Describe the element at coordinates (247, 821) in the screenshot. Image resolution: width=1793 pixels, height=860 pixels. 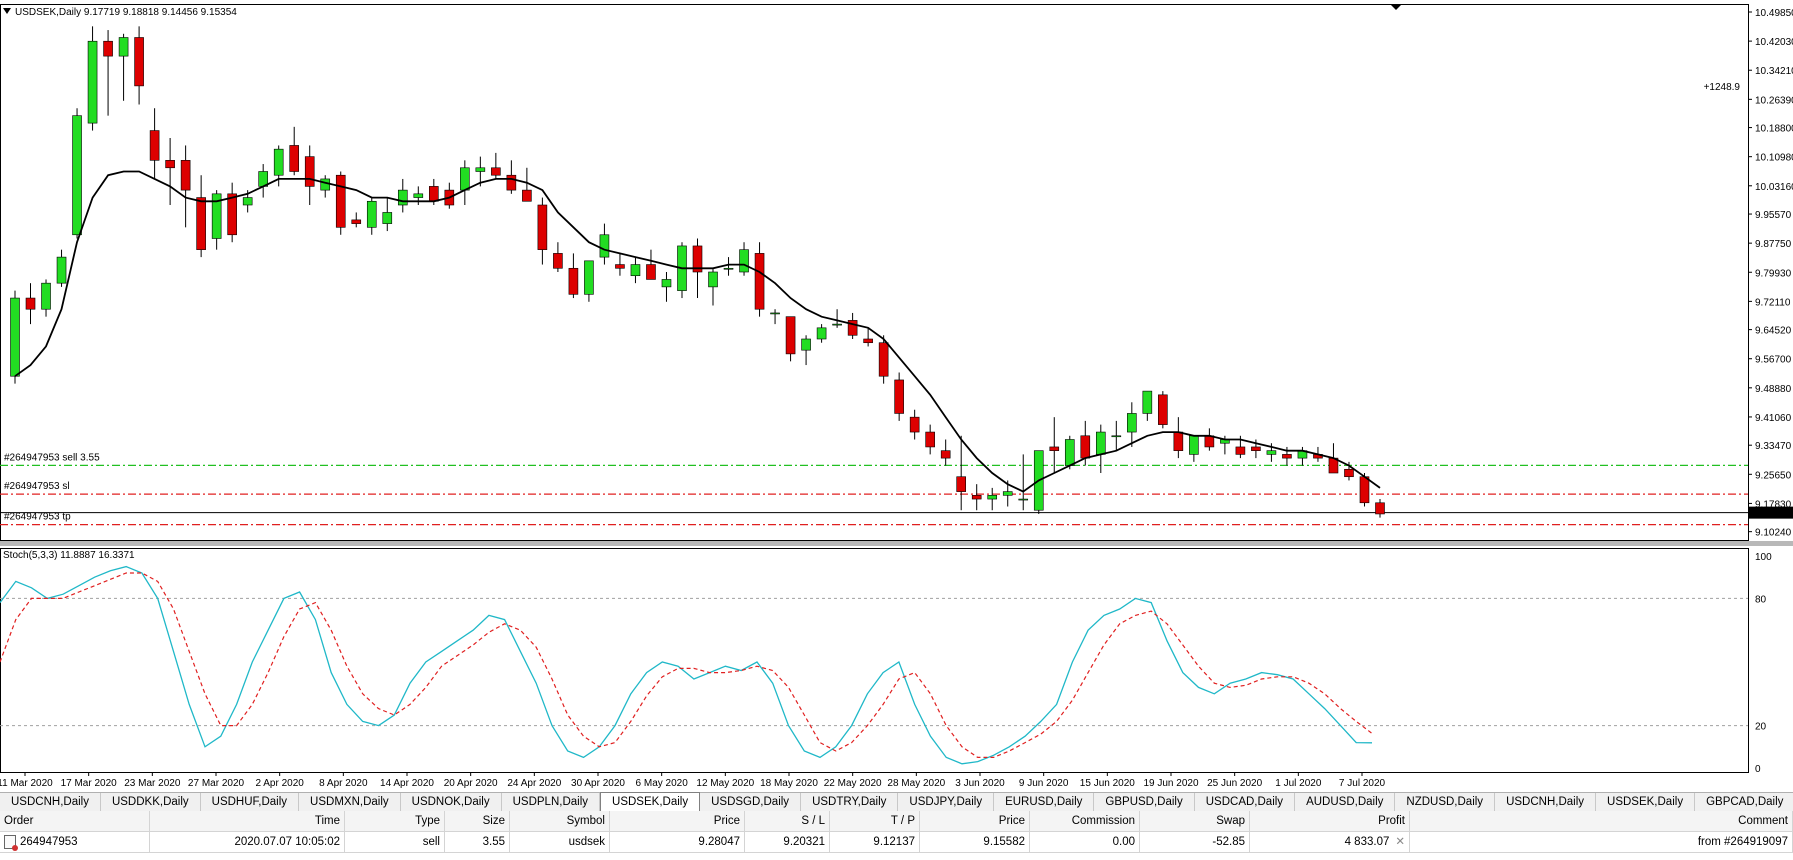
I see `terminal-column-header: Time` at that location.